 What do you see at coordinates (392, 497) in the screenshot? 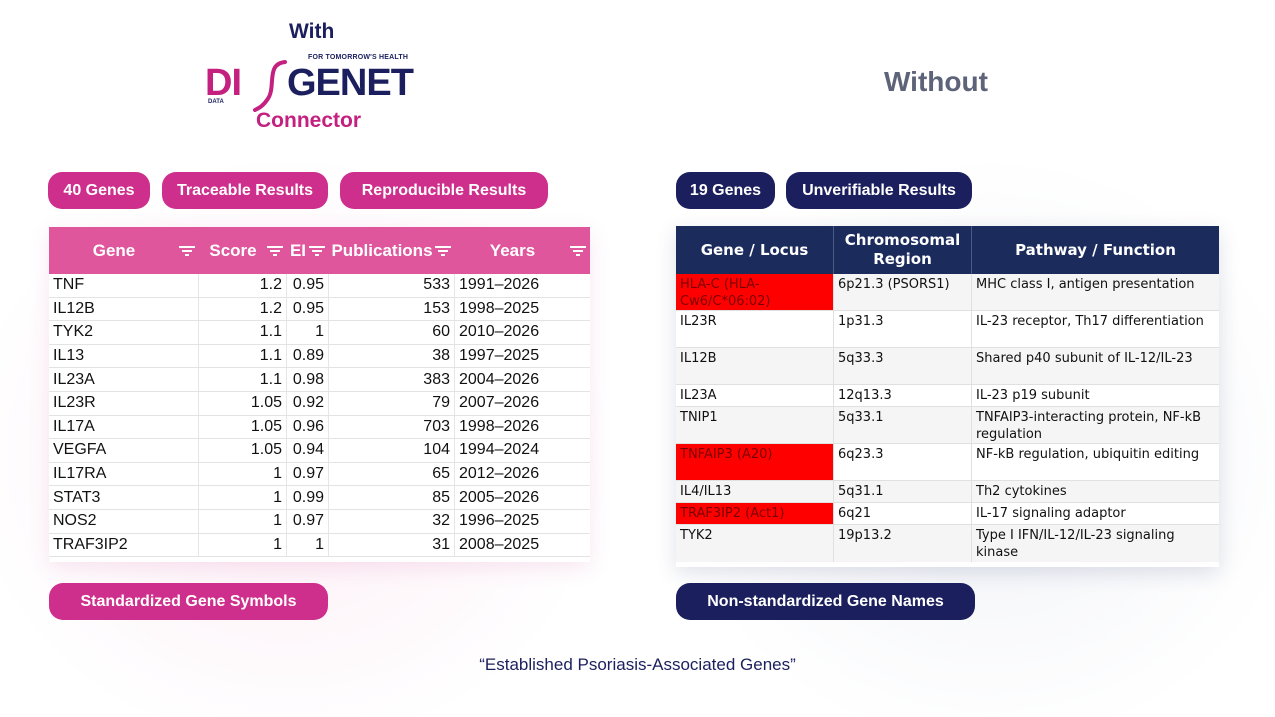
I see `publications-cell: 85` at bounding box center [392, 497].